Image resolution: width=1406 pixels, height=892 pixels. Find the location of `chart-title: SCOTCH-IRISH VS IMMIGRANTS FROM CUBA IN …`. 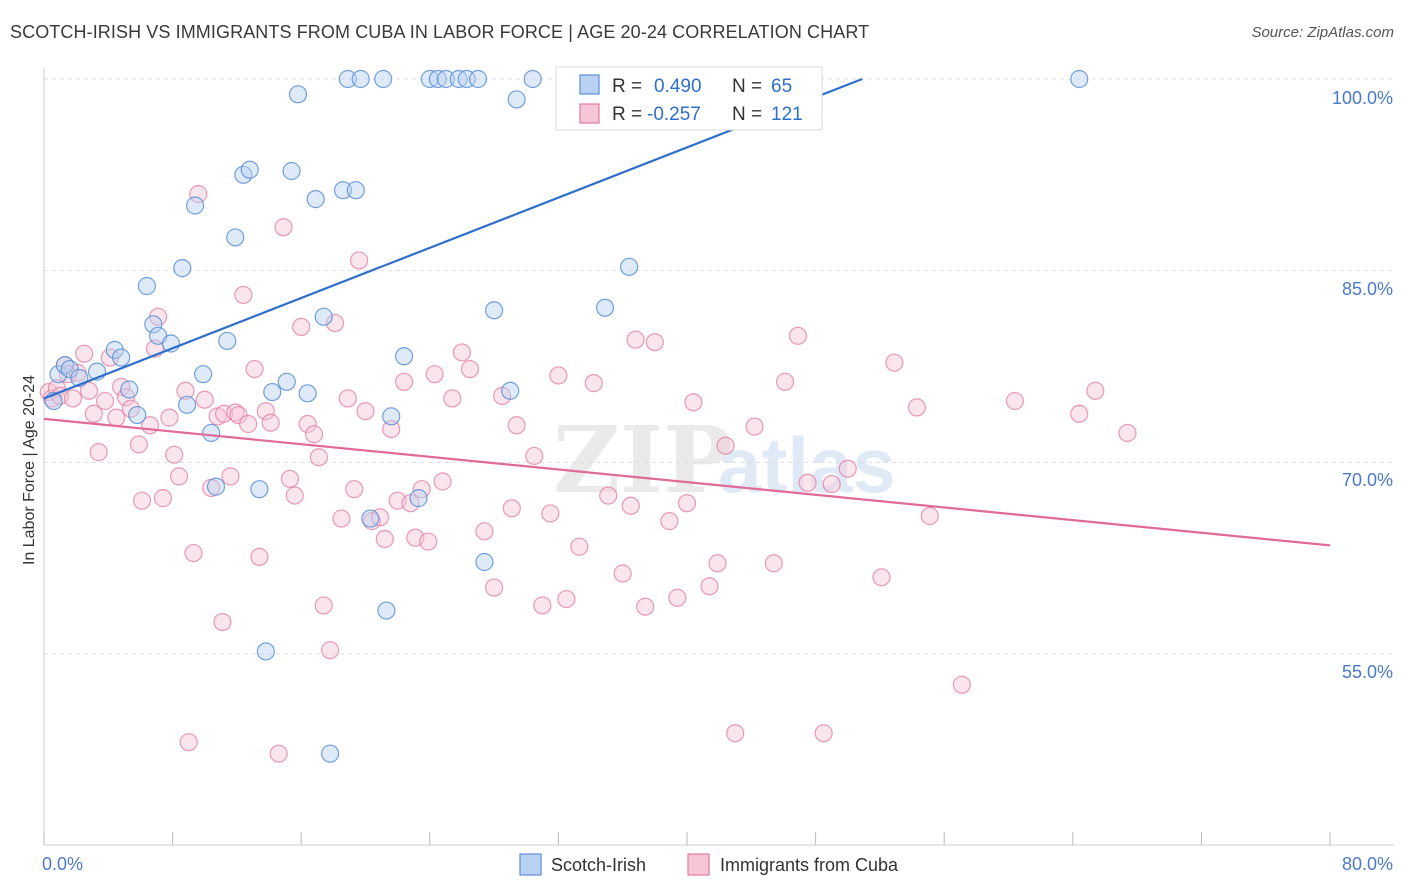

chart-title: SCOTCH-IRISH VS IMMIGRANTS FROM CUBA IN … is located at coordinates (440, 32).